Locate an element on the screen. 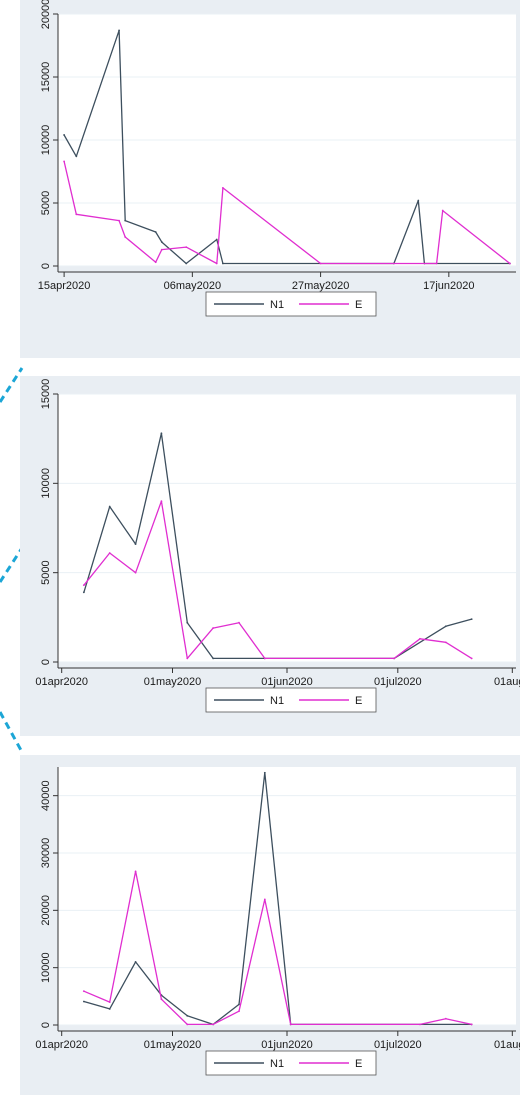 Image resolution: width=522 pixels, height=1095 pixels. x-tick-label: 15apr2020 is located at coordinates (64, 286).